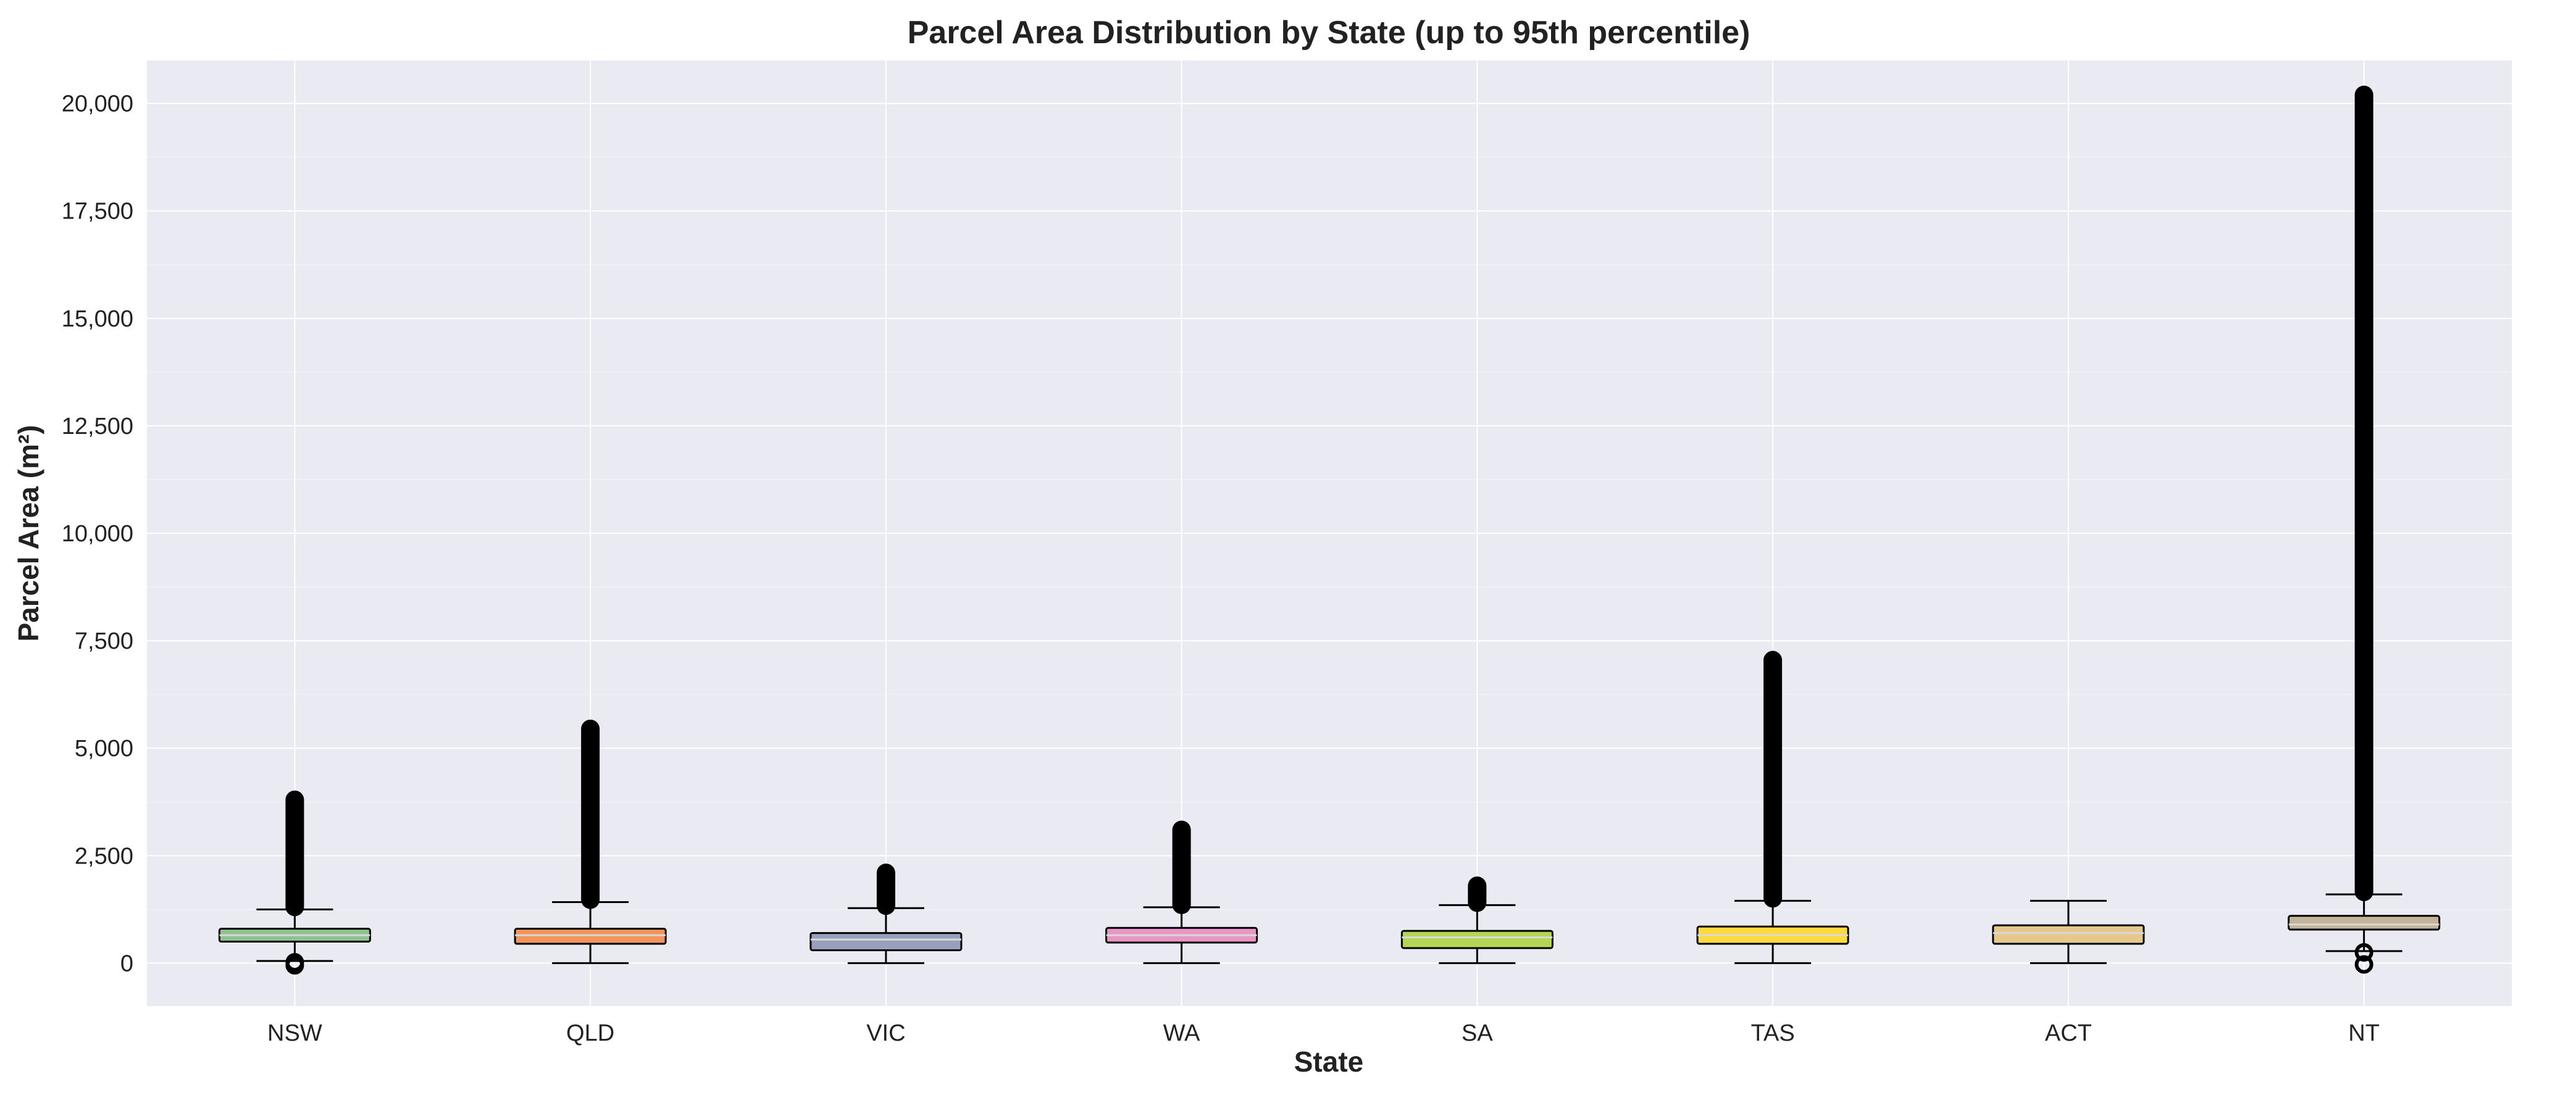  Describe the element at coordinates (1772, 807) in the screenshot. I see `box-group-tas` at that location.